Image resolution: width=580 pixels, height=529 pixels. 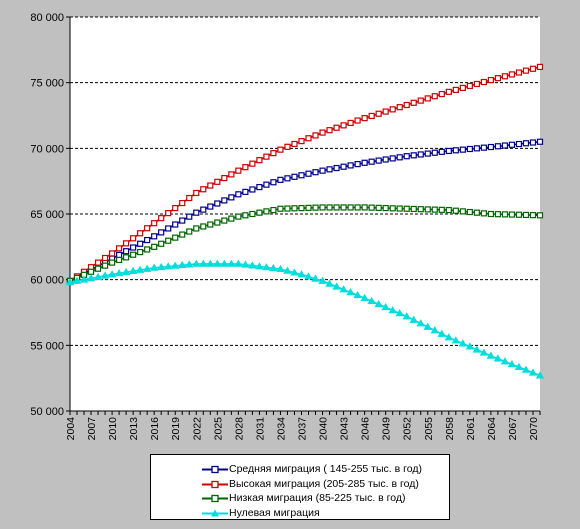 I want to click on x-tick-label: 2070, so click(x=534, y=429).